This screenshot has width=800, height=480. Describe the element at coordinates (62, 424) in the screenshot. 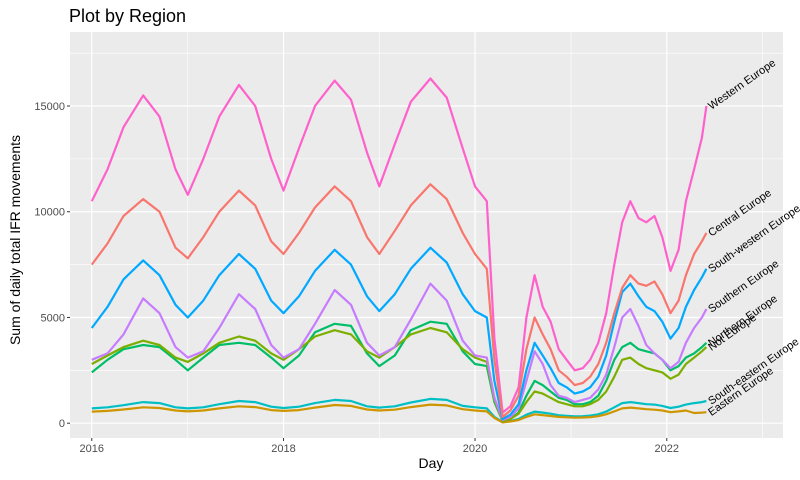

I see `y-tick-label: 0` at that location.